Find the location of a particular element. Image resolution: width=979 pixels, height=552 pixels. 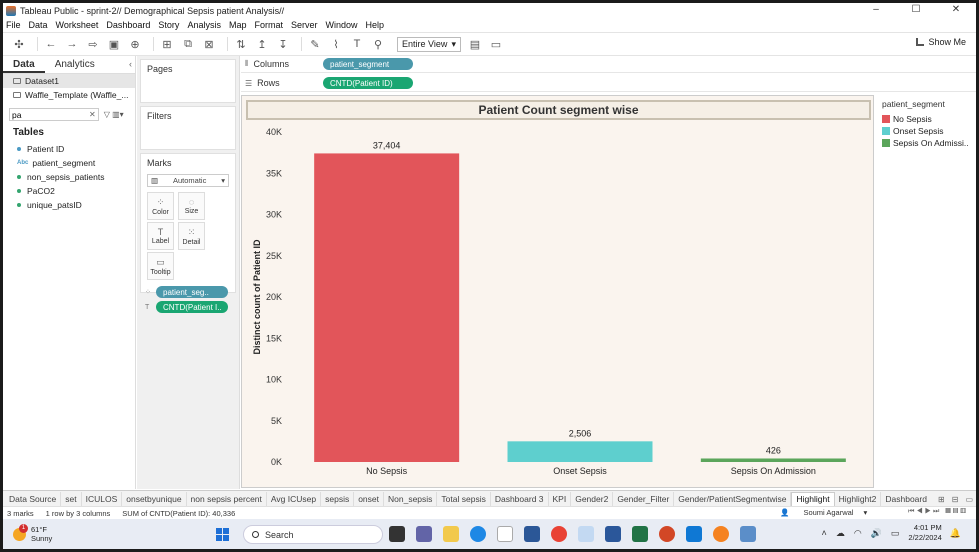

group-icon: ⌇ is located at coordinates (336, 44).